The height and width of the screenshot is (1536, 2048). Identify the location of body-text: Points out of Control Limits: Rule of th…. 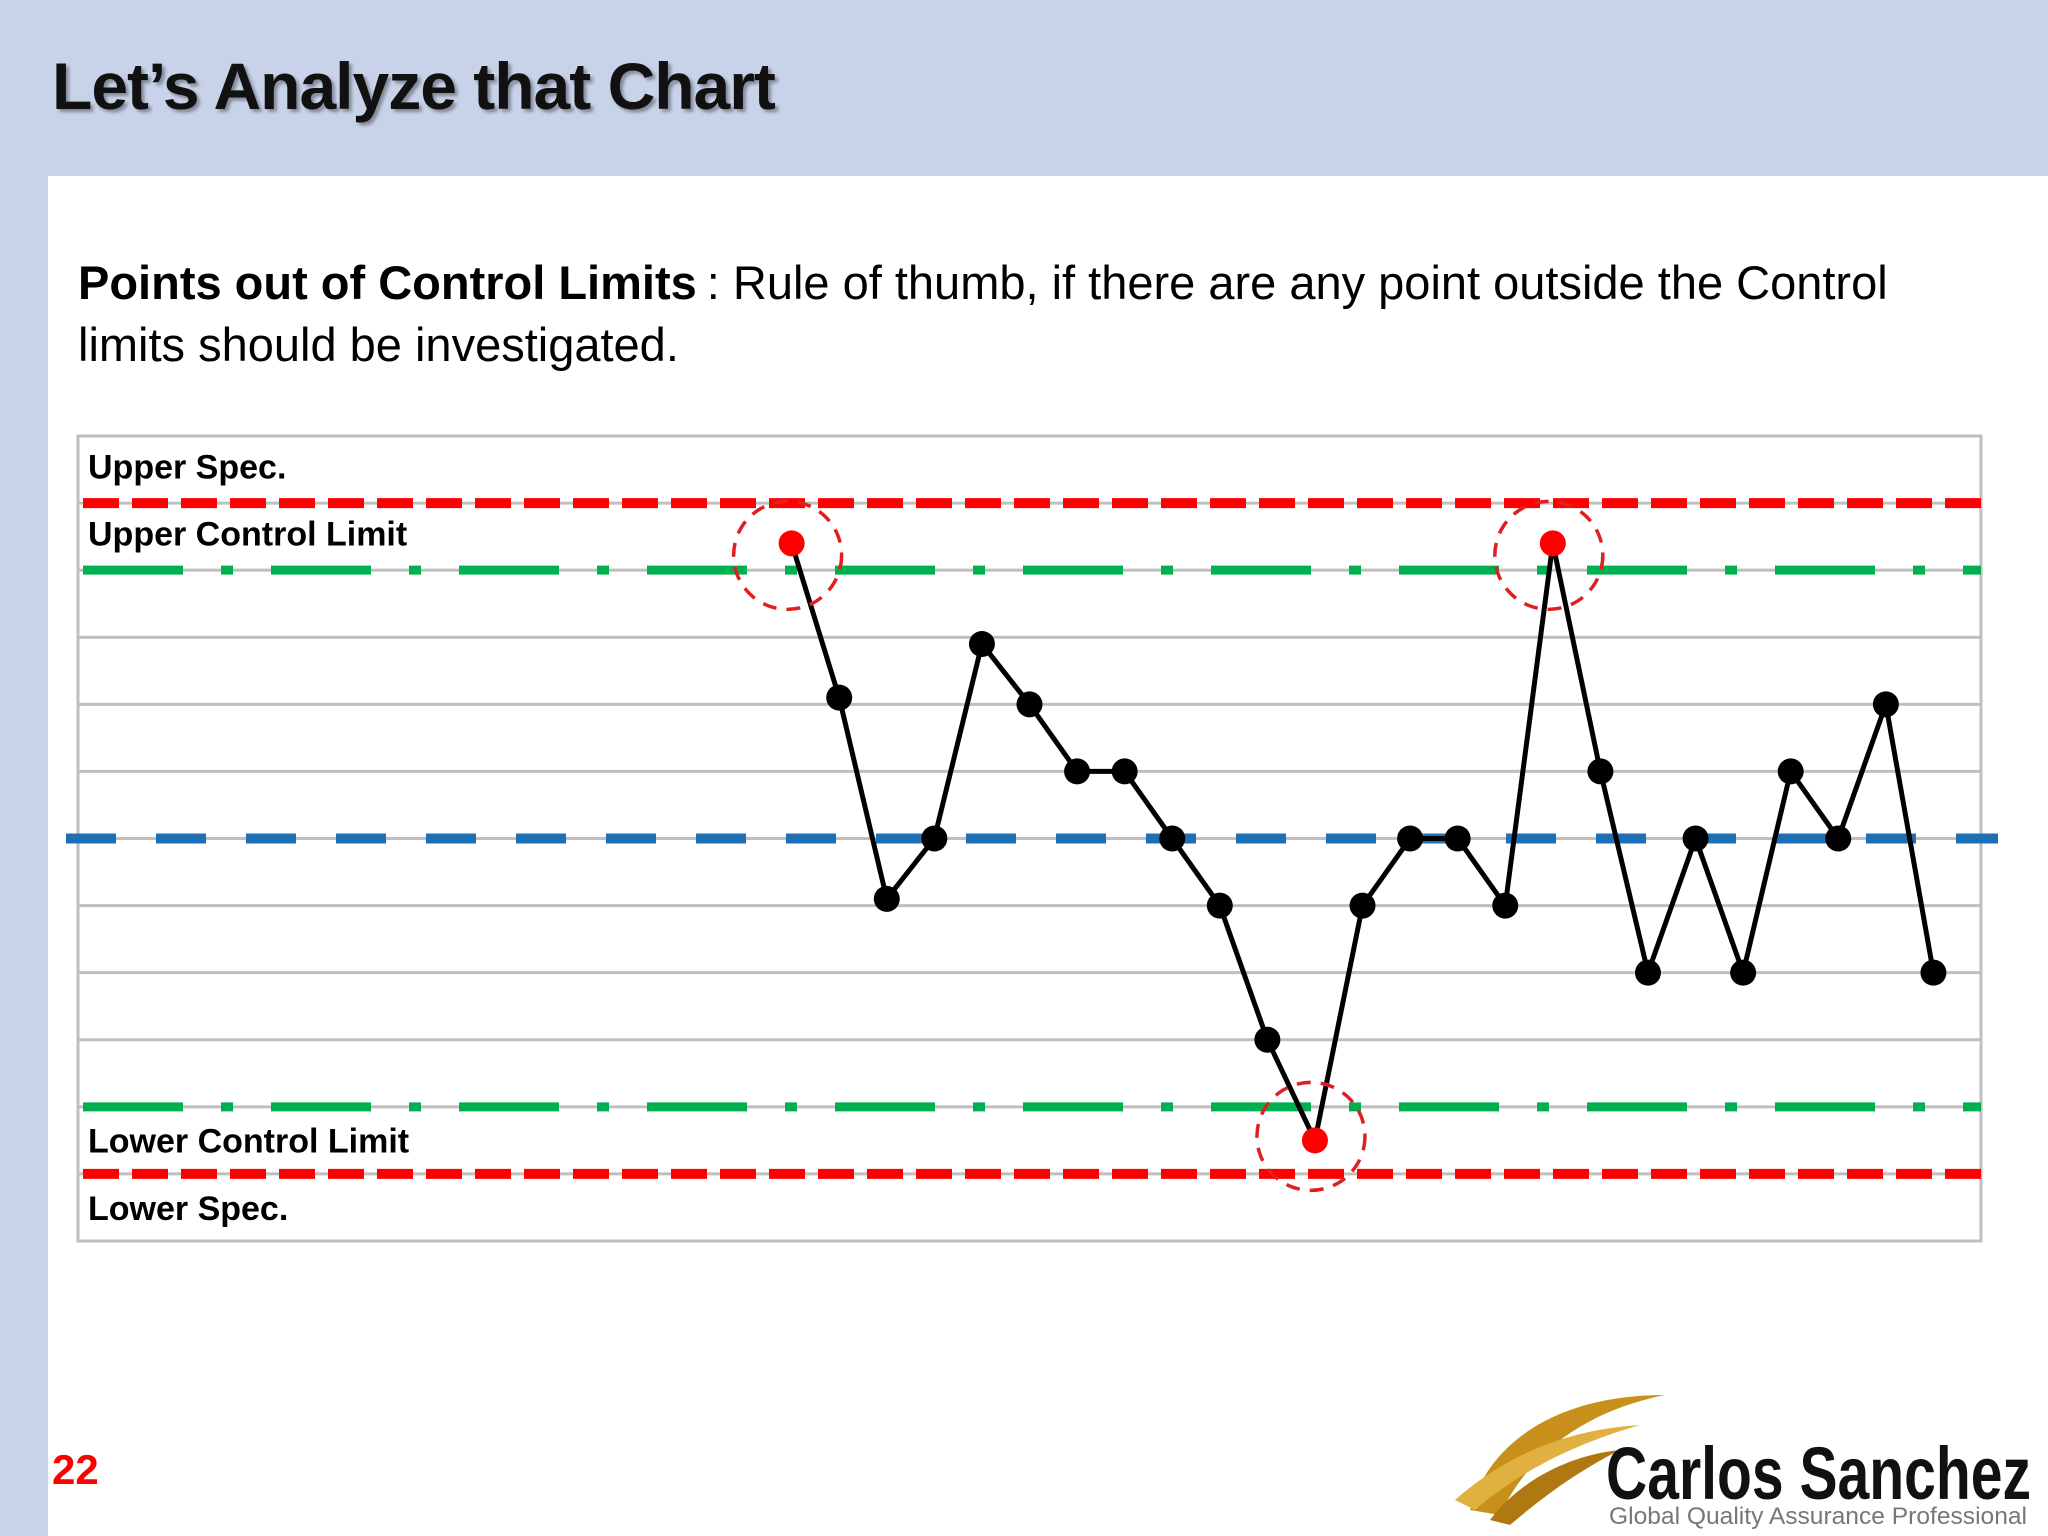
(993, 314).